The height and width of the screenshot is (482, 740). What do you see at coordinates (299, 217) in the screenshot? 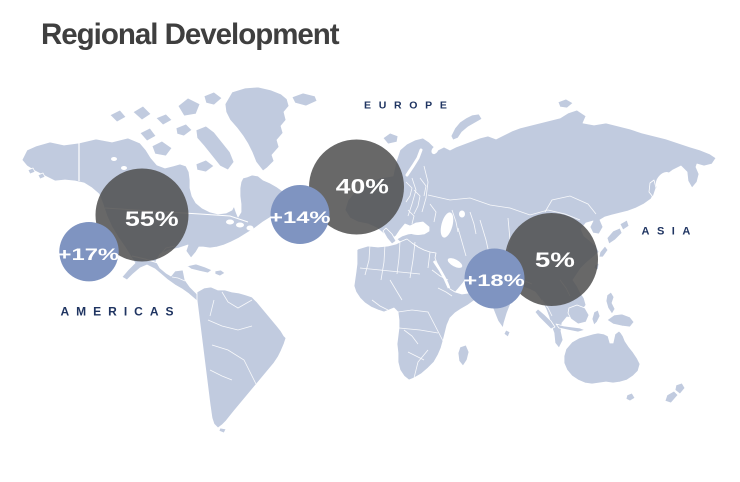
I see `svg-text: +14%` at bounding box center [299, 217].